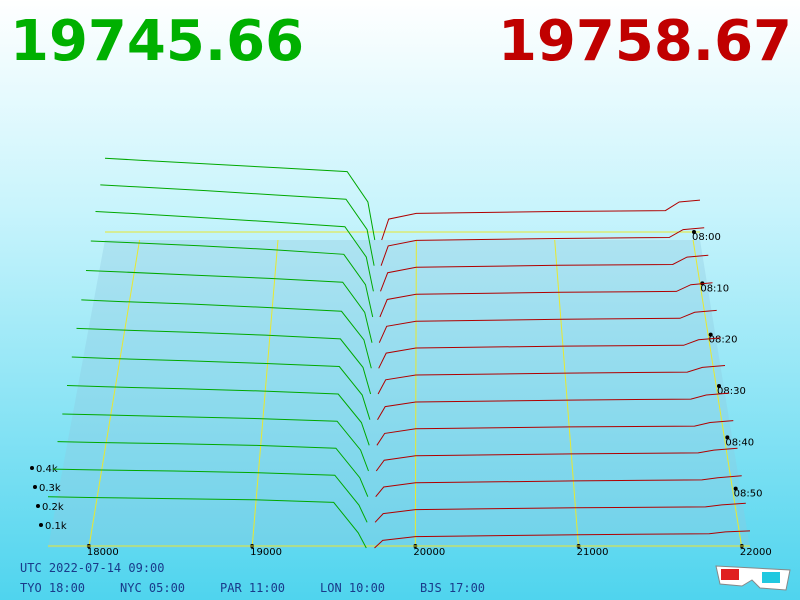 Image resolution: width=800 pixels, height=600 pixels. I want to click on x-tick-label: 18000, so click(103, 552).